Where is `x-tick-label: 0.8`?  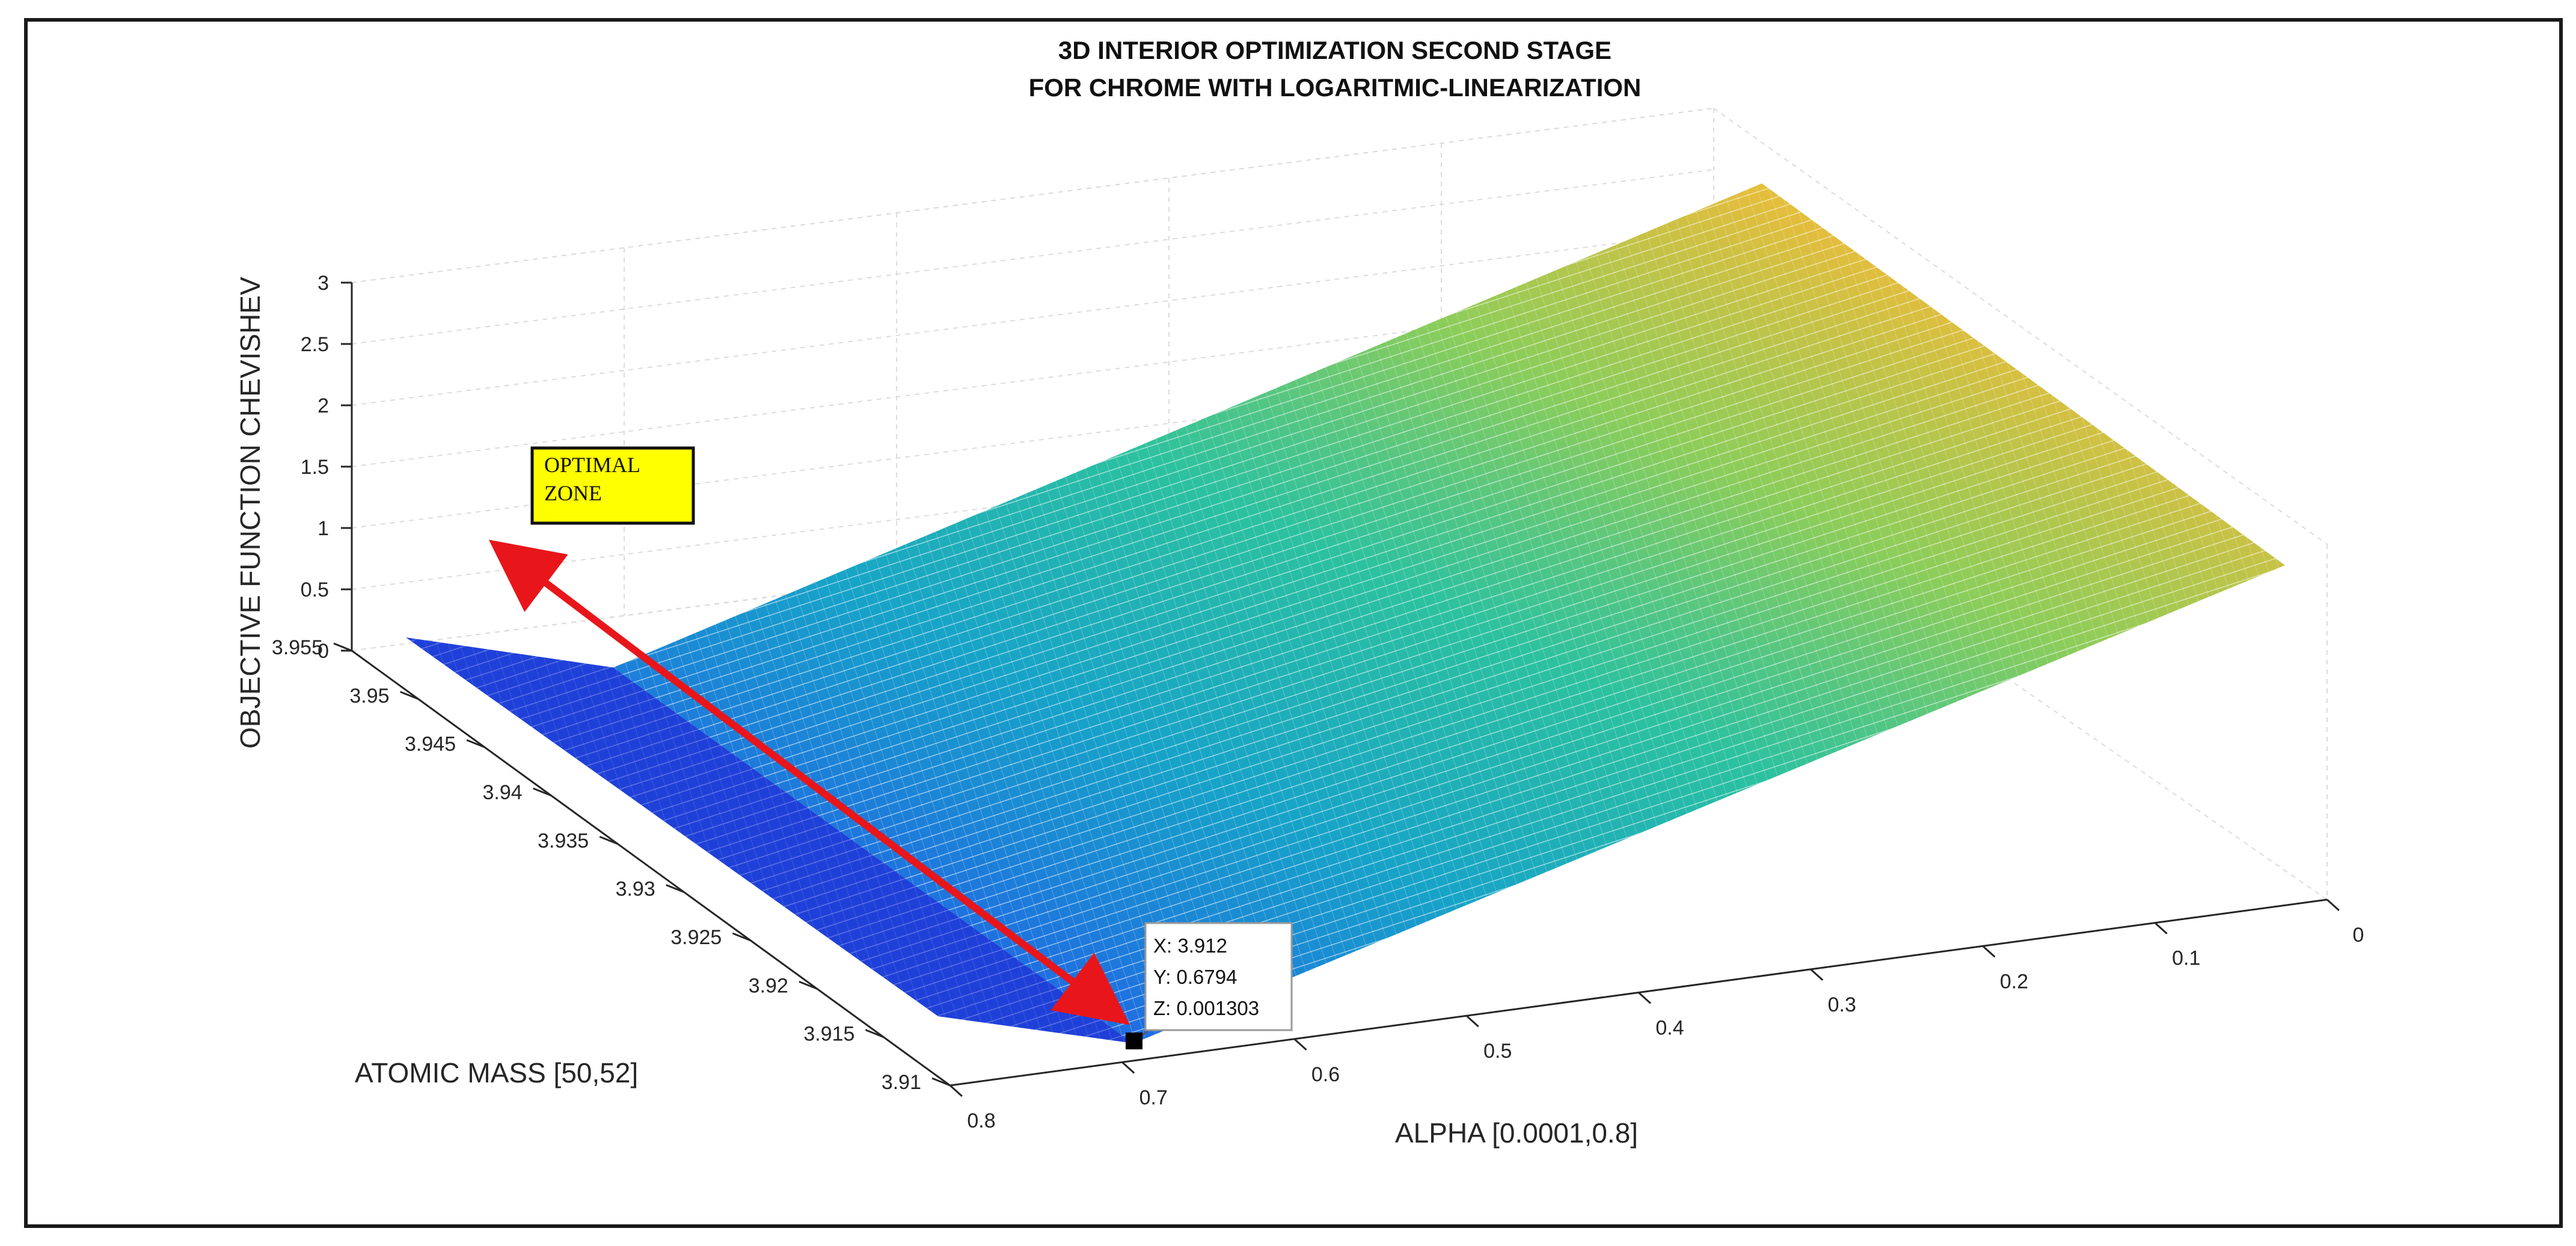 x-tick-label: 0.8 is located at coordinates (981, 1120).